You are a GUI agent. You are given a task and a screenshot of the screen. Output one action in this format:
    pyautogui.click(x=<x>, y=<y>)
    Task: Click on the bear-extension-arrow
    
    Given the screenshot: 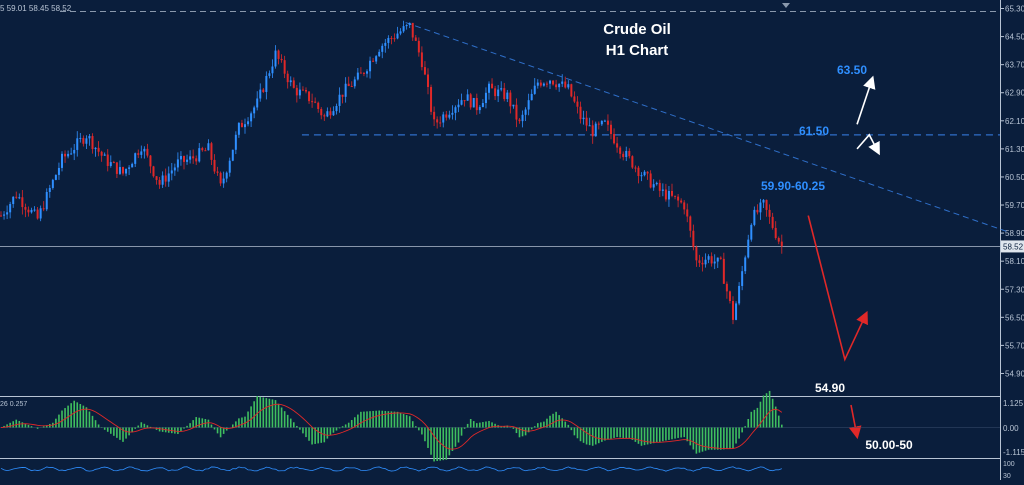 What is the action you would take?
    pyautogui.click(x=855, y=422)
    